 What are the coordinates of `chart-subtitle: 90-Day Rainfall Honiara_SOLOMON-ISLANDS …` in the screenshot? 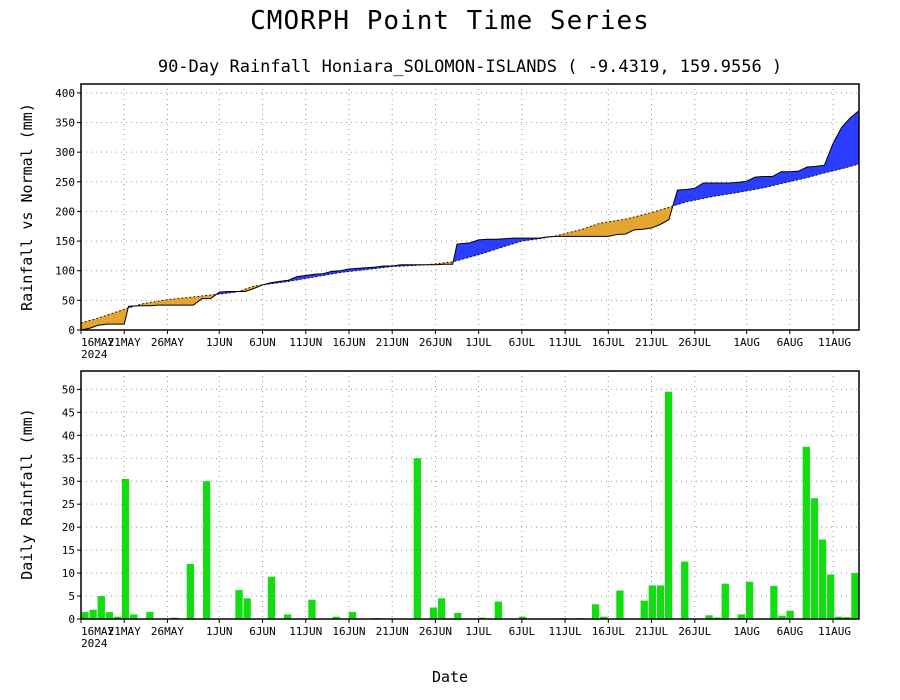 It's located at (470, 67).